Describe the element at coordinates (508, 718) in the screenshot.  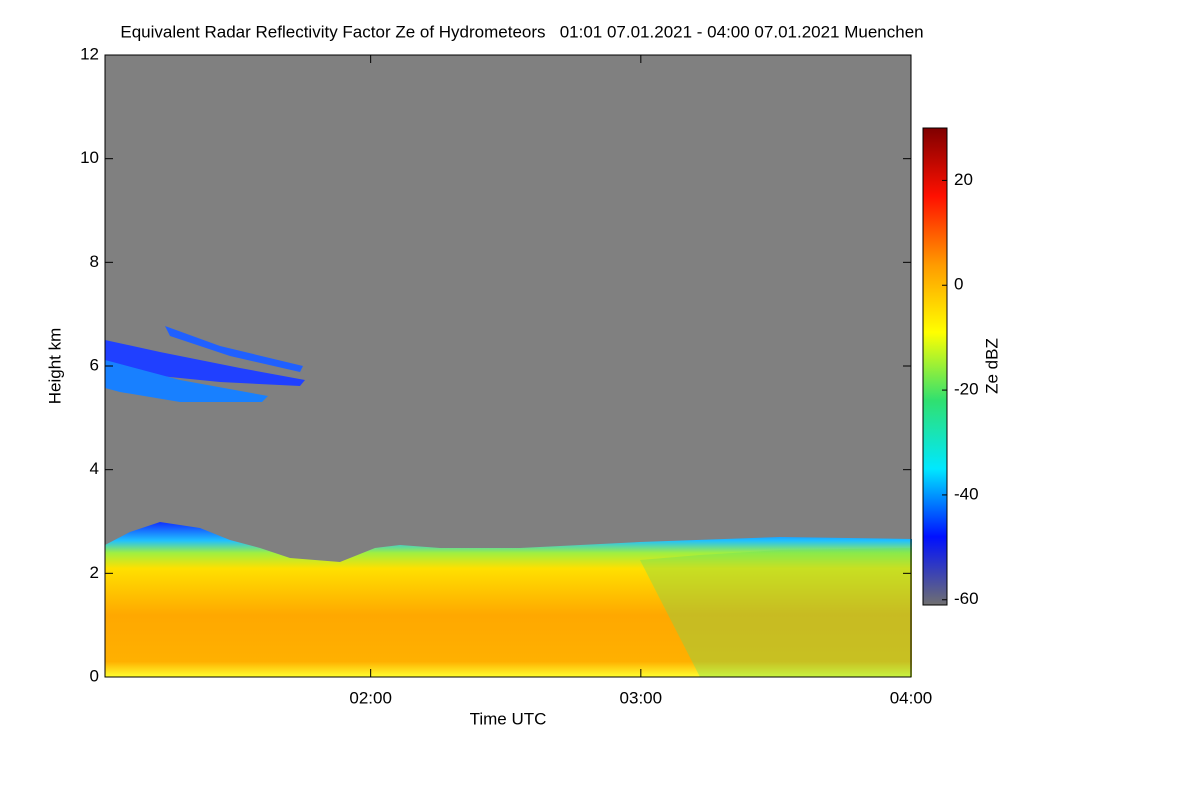
I see `x-axis-label: Time UTC` at that location.